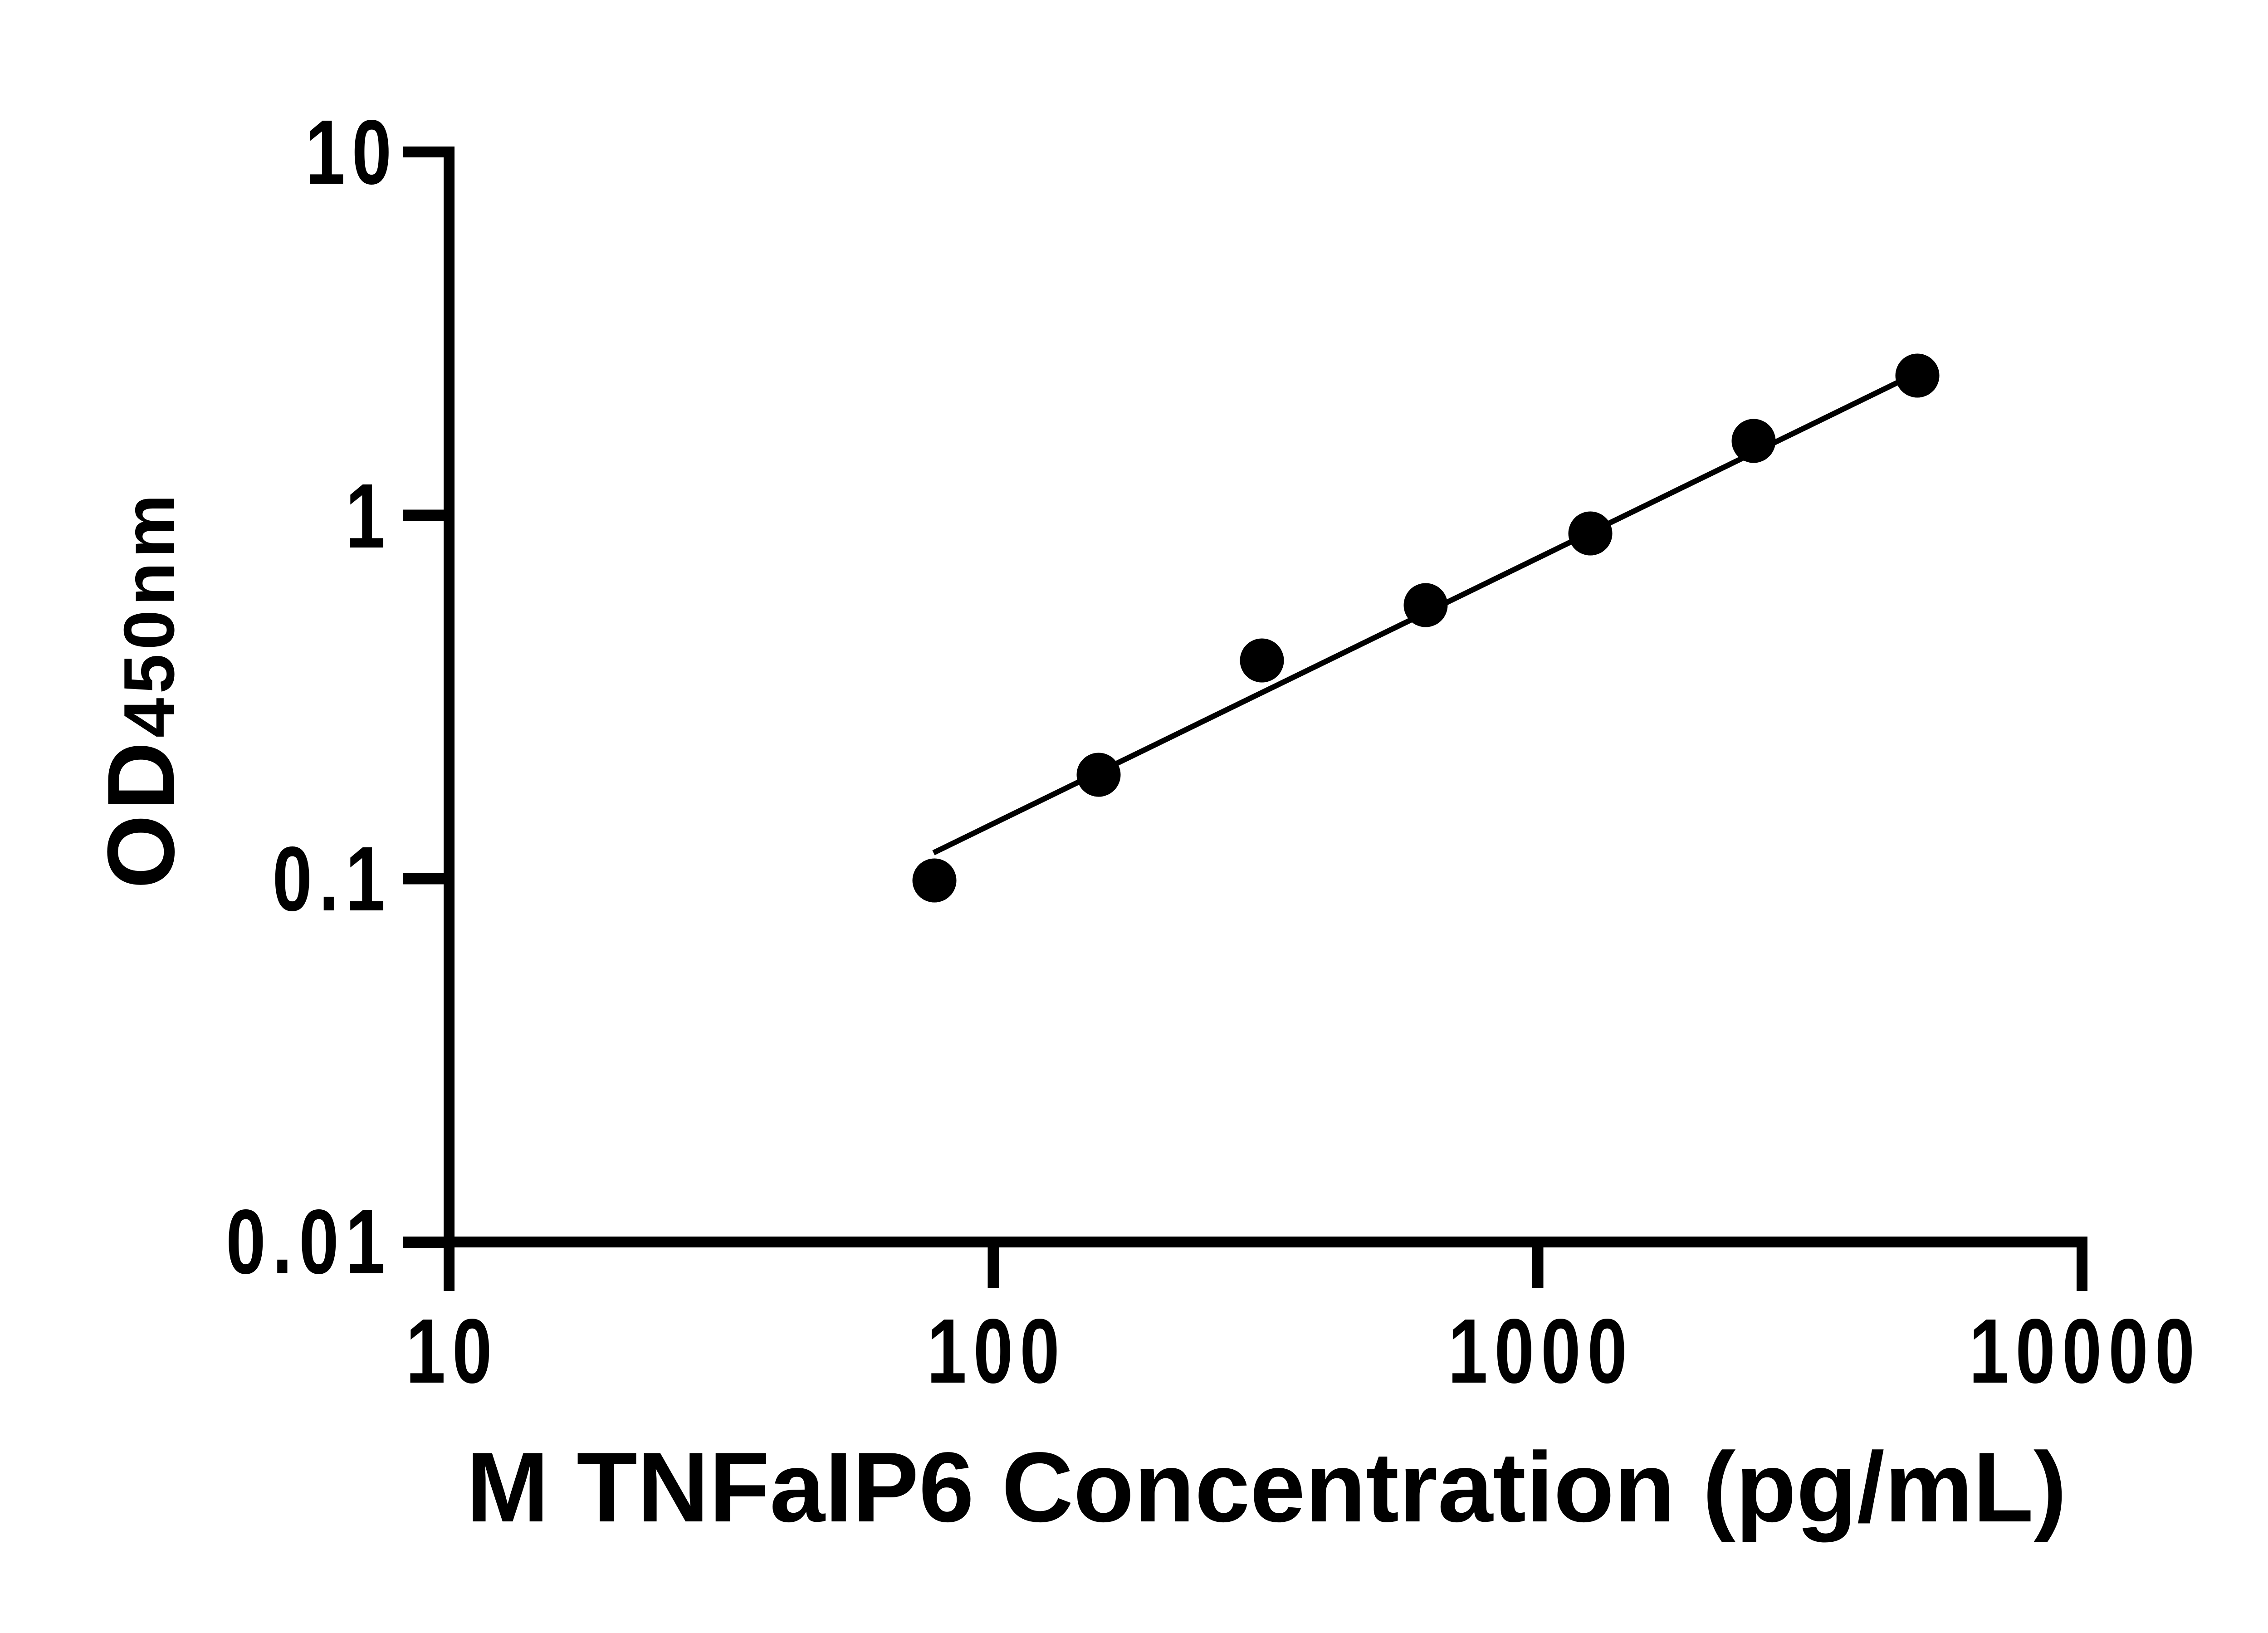  I want to click on svg-text: OD450nm, so click(141, 689).